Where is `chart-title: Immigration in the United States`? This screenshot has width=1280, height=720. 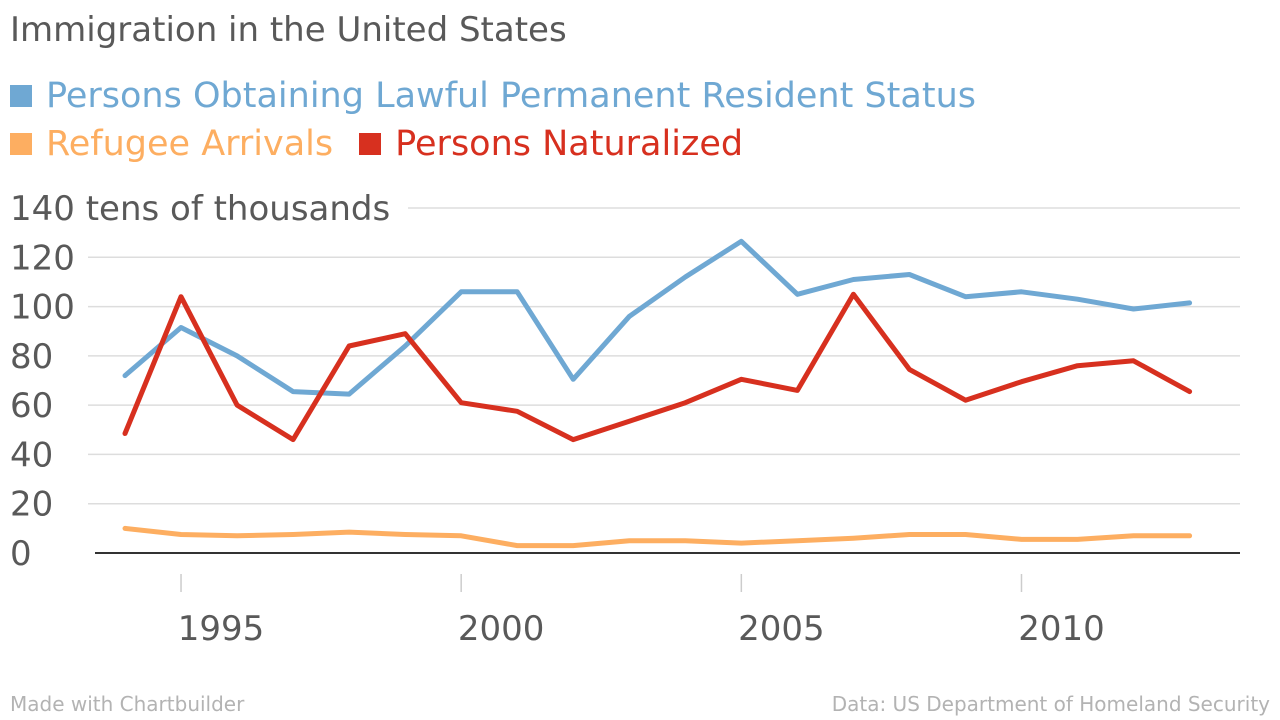 chart-title: Immigration in the United States is located at coordinates (288, 30).